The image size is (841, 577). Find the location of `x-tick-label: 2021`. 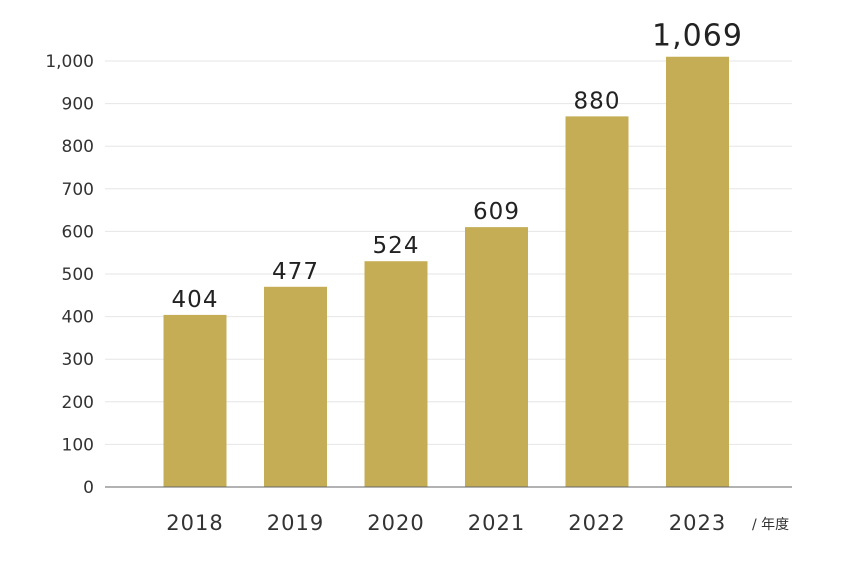

x-tick-label: 2021 is located at coordinates (496, 523).